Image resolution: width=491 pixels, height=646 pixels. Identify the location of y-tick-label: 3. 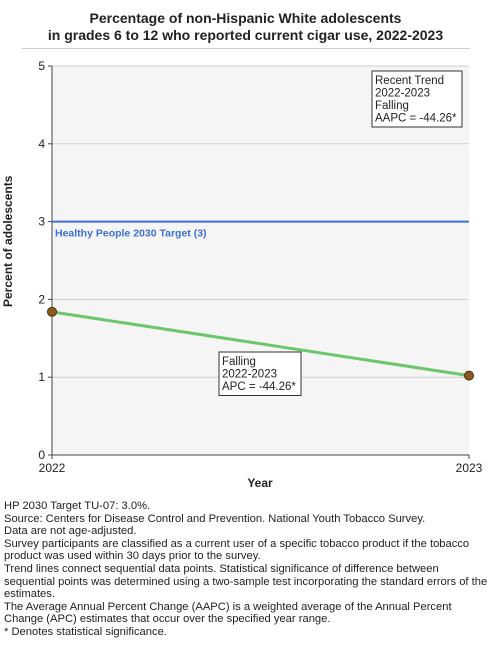
(41, 222).